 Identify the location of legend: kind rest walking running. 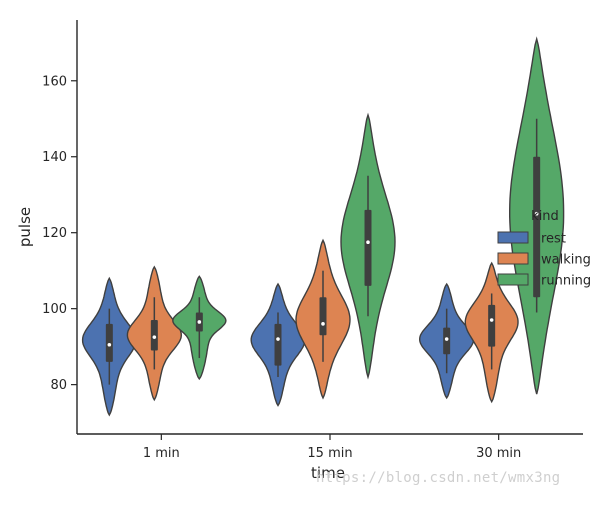
(544, 249).